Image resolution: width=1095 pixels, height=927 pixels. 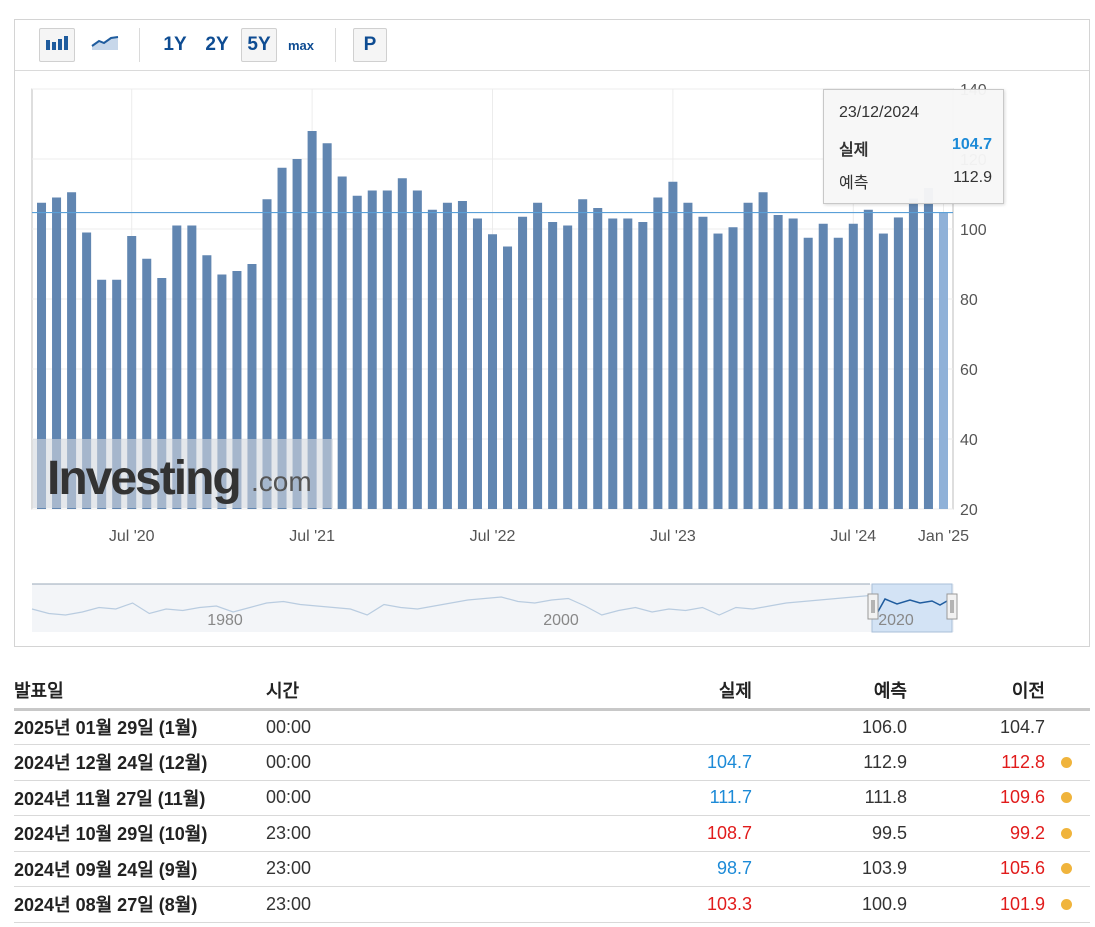 I want to click on header-previous: 이전, so click(x=976, y=691).